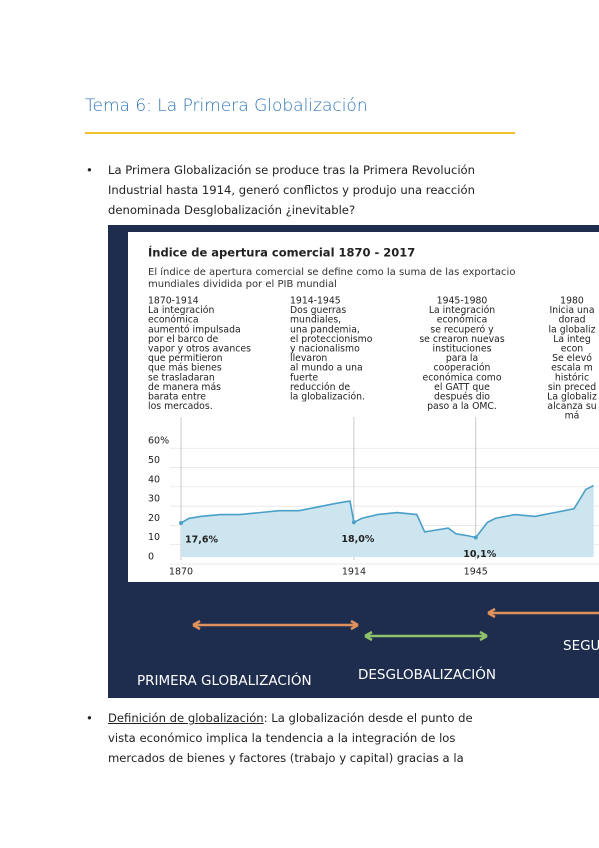 The height and width of the screenshot is (848, 599). What do you see at coordinates (462, 339) in the screenshot?
I see `column-text: se crearon nuevas` at bounding box center [462, 339].